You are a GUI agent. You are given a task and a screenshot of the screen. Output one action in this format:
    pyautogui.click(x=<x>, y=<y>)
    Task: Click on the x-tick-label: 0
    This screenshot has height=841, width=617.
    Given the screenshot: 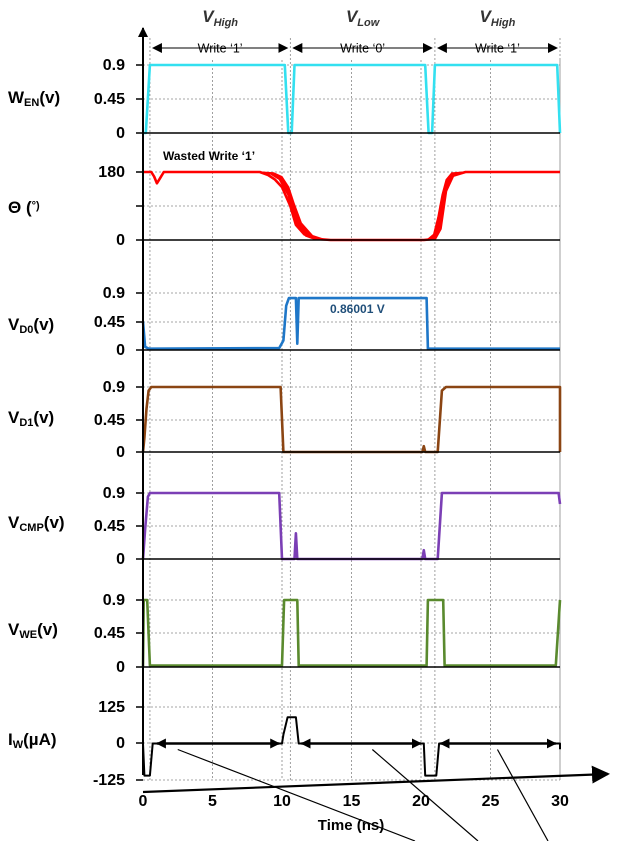 What is the action you would take?
    pyautogui.click(x=143, y=801)
    